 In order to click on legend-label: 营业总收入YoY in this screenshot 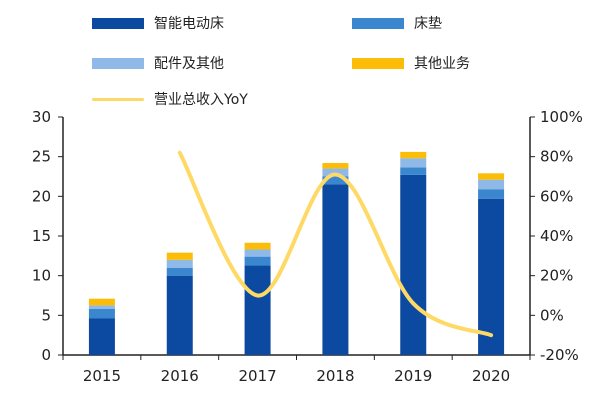, I will do `click(201, 100)`.